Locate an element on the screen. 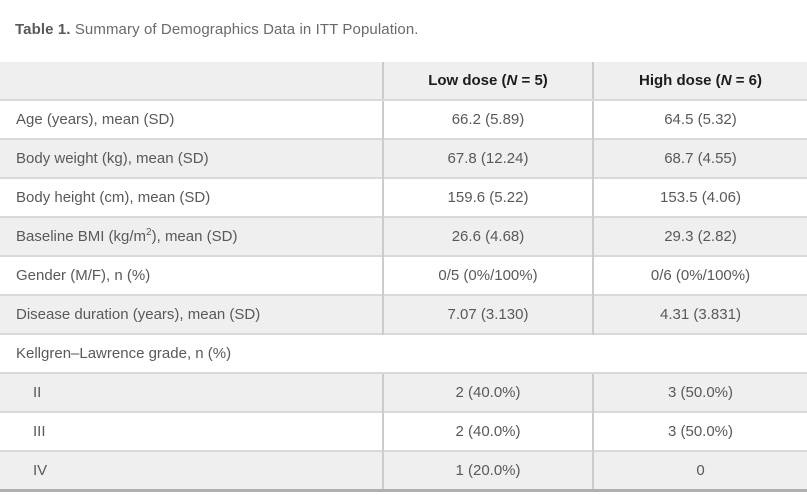  row-label: Gender (M/F), n (%) is located at coordinates (191, 275).